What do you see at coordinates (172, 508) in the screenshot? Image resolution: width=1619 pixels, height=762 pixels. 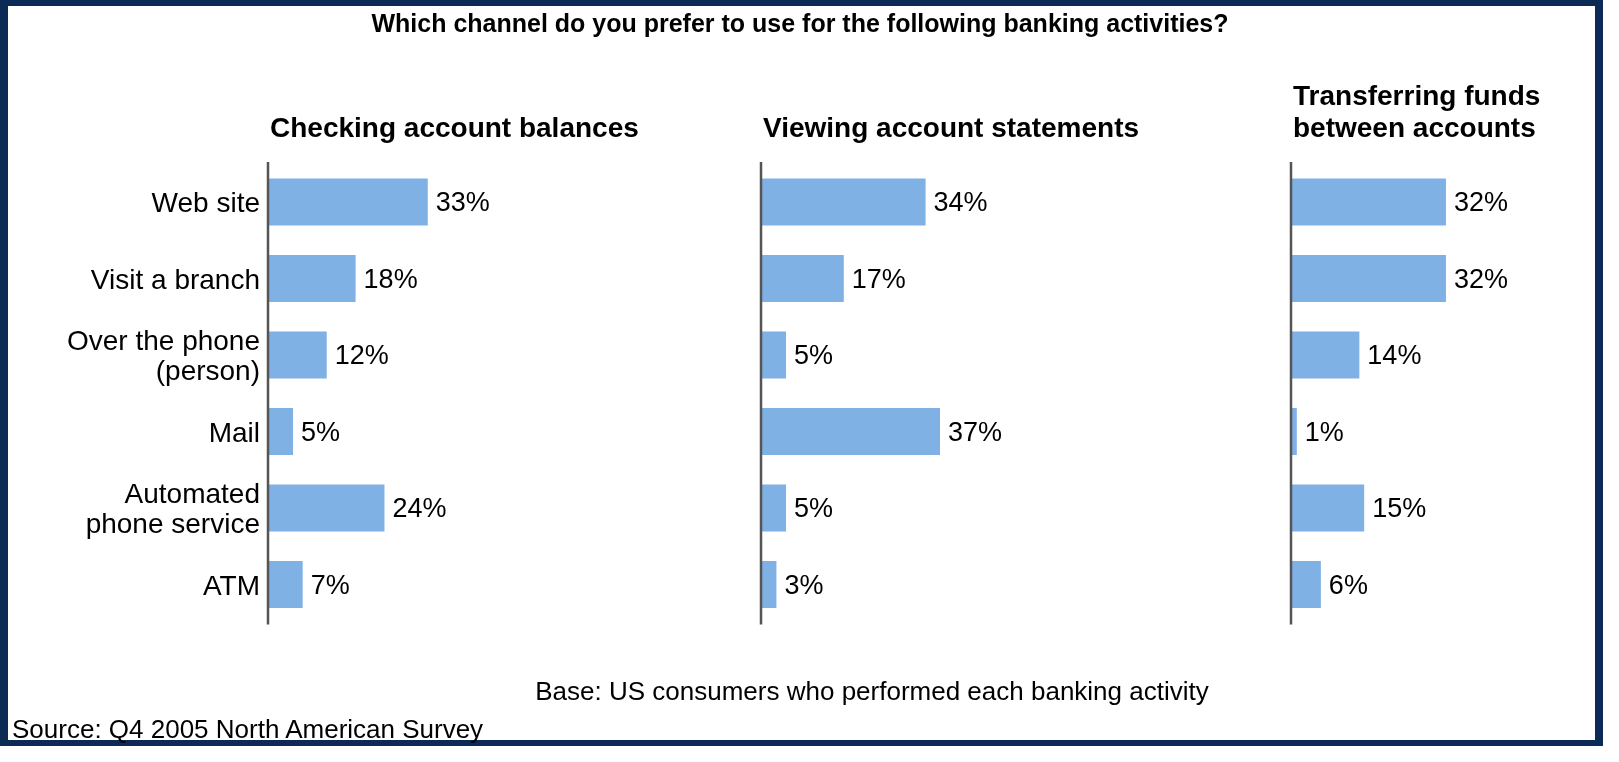 I see `y-tick-label: Automated phone service` at bounding box center [172, 508].